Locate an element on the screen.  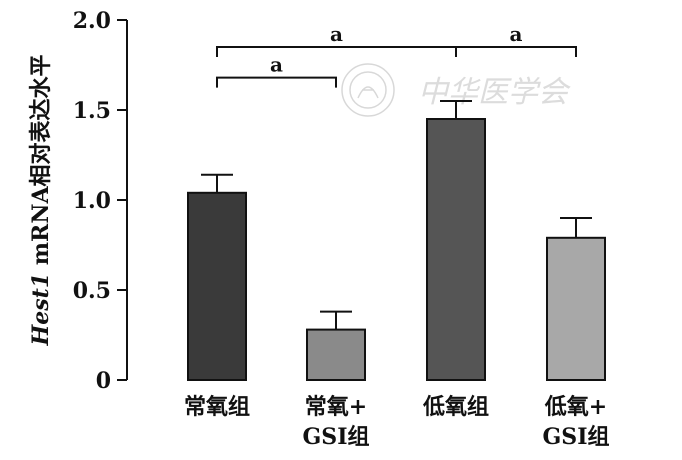
y-axis-label-text: mRNA相对表达水平 is located at coordinates (41, 163).